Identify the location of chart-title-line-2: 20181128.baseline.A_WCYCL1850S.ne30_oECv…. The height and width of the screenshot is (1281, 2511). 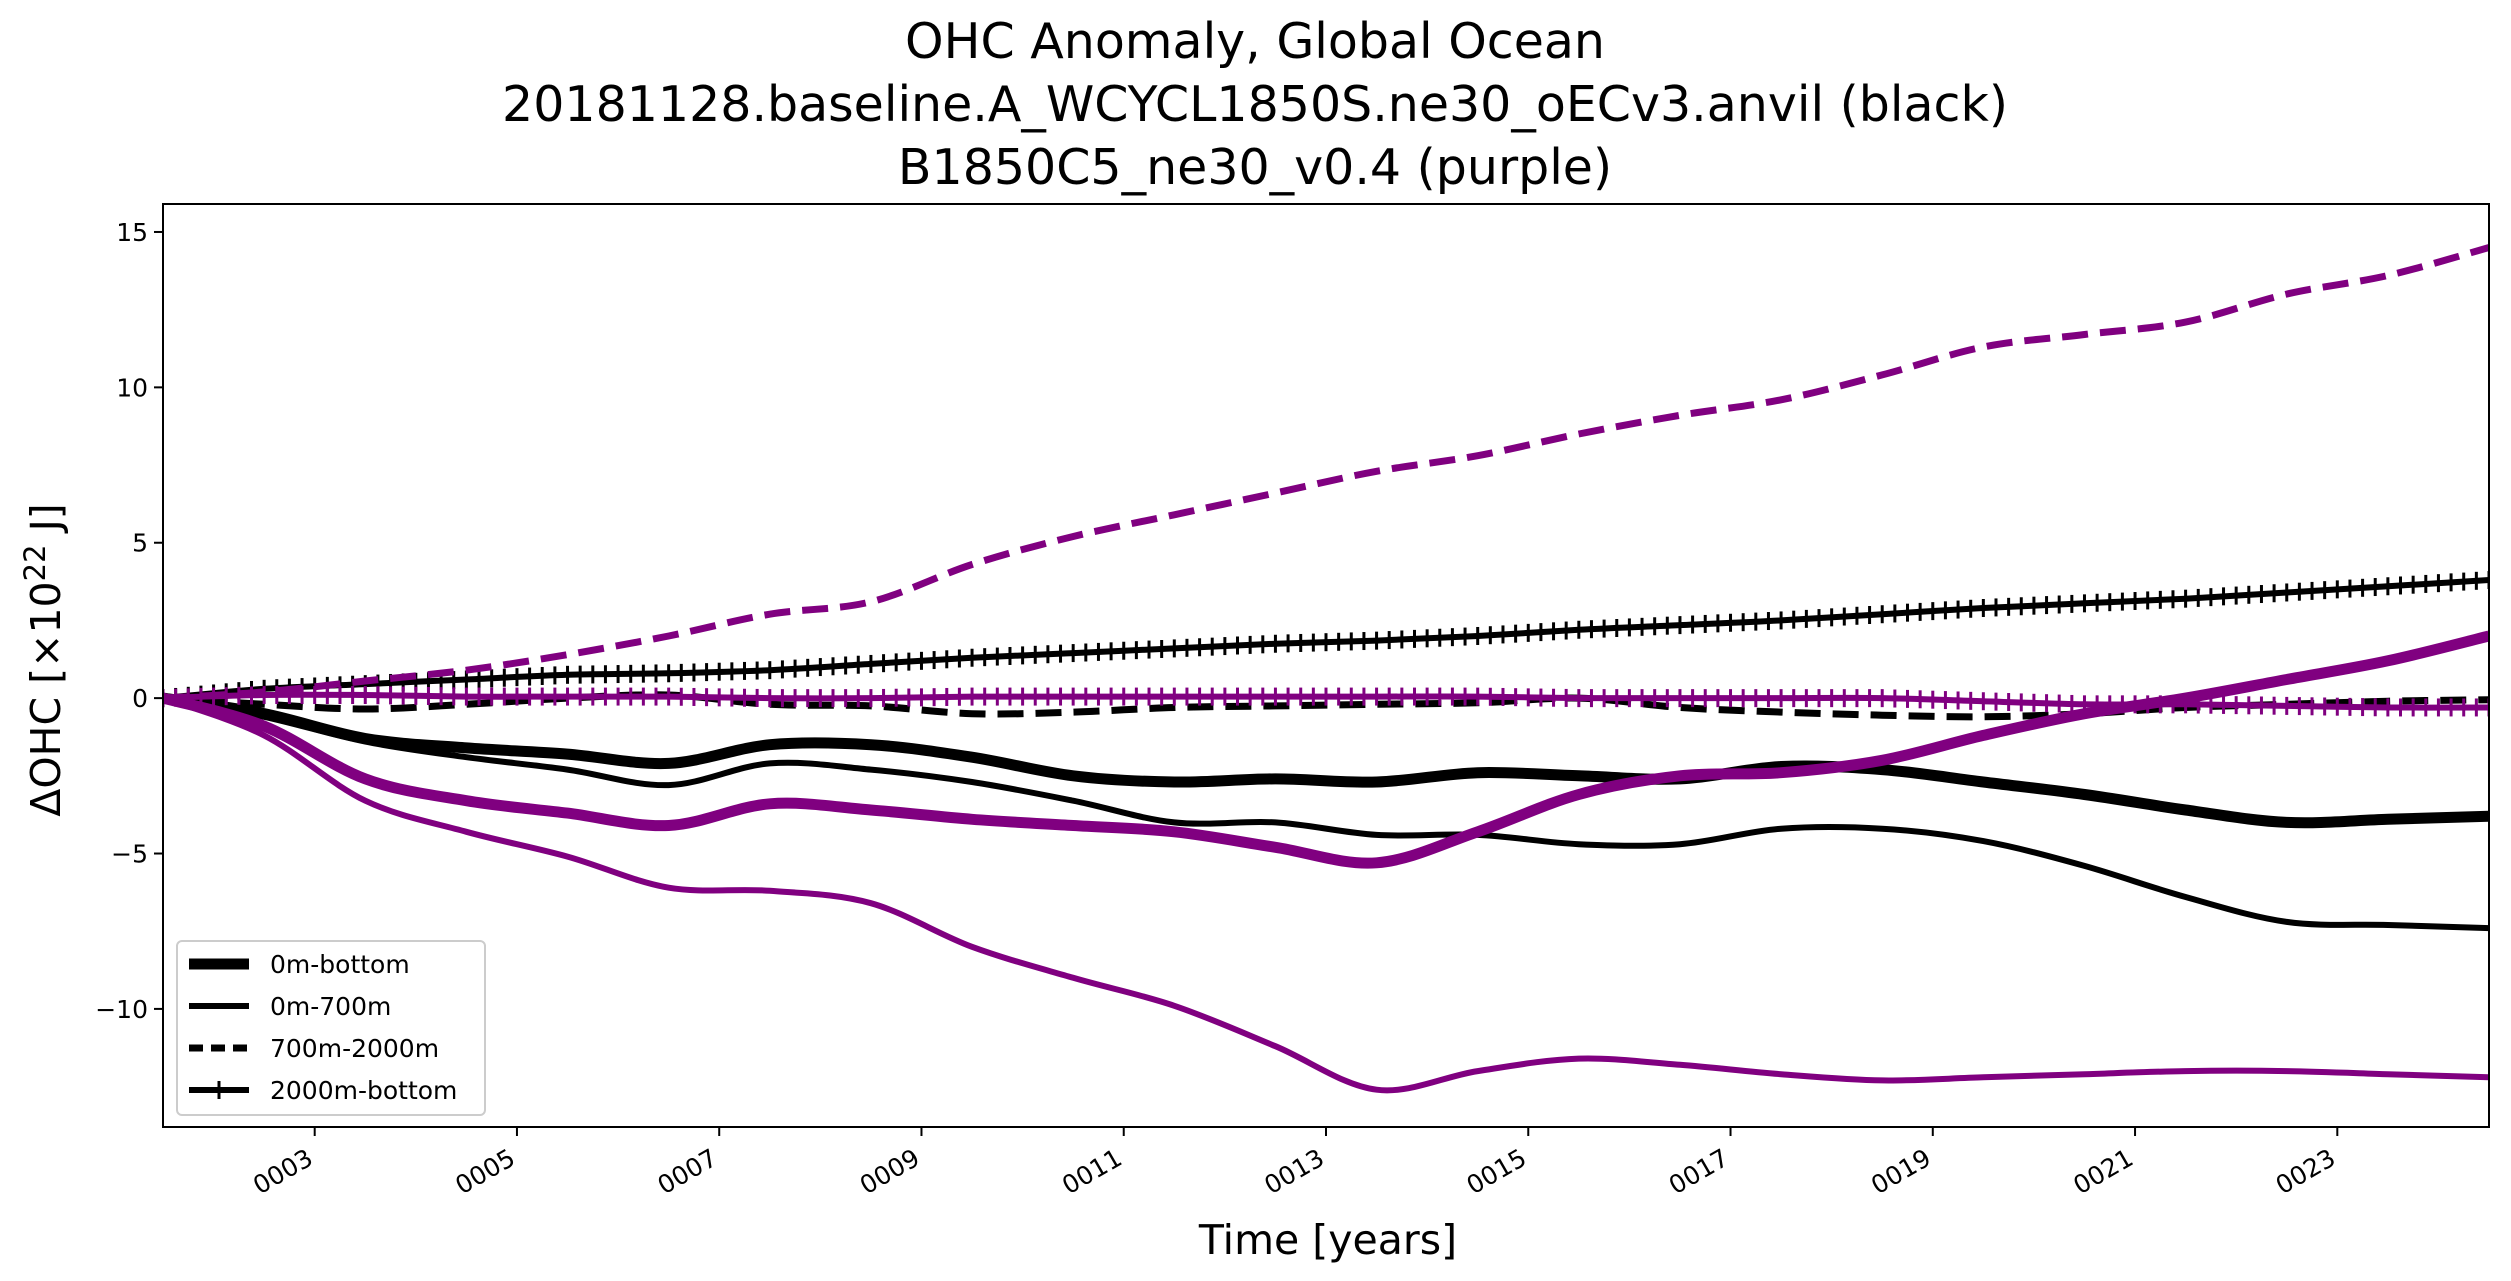
(1255, 104).